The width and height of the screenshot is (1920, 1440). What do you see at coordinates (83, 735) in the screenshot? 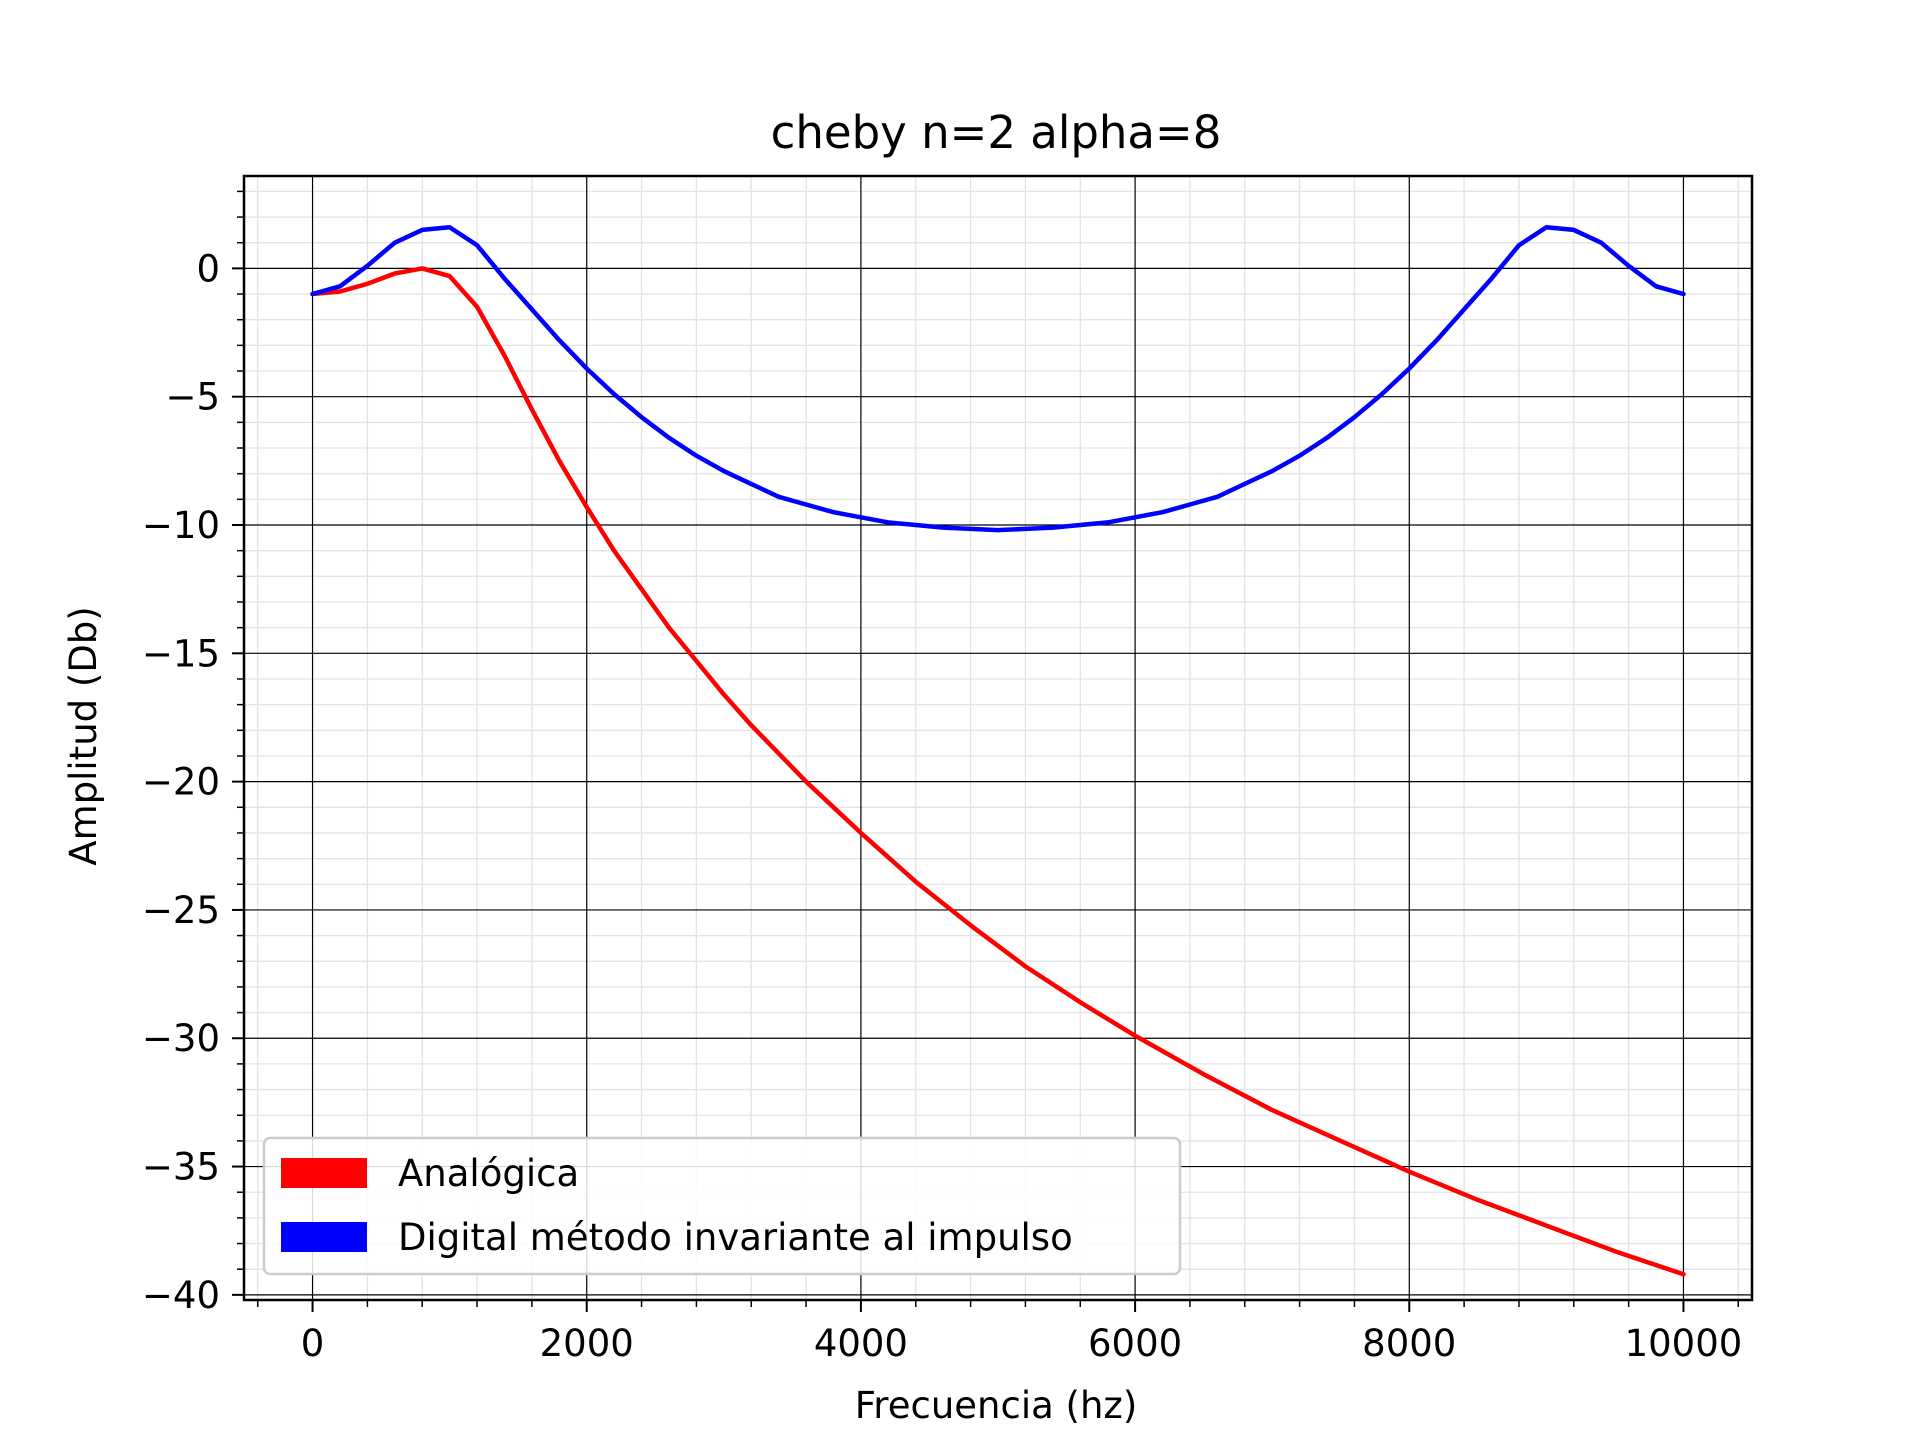
I see `y-axis-label: Amplitud (Db)` at bounding box center [83, 735].